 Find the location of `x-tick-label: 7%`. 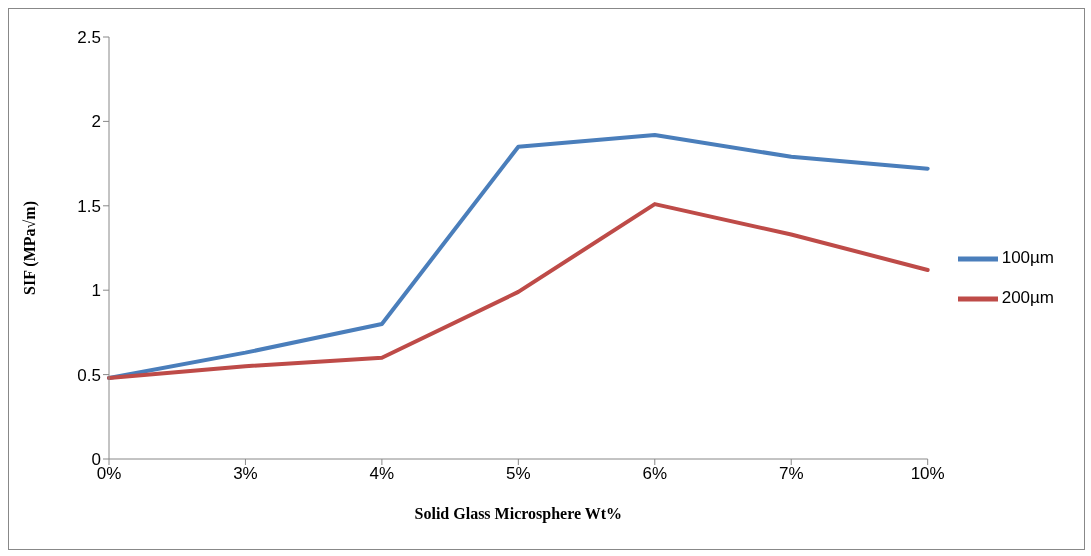

x-tick-label: 7% is located at coordinates (791, 474).